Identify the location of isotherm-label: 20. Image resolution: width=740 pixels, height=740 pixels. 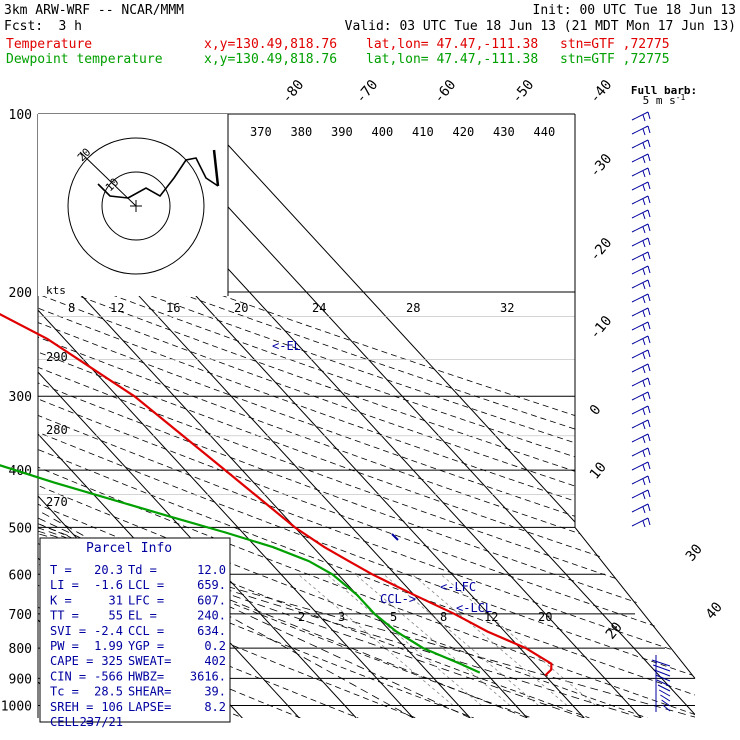
(614, 630).